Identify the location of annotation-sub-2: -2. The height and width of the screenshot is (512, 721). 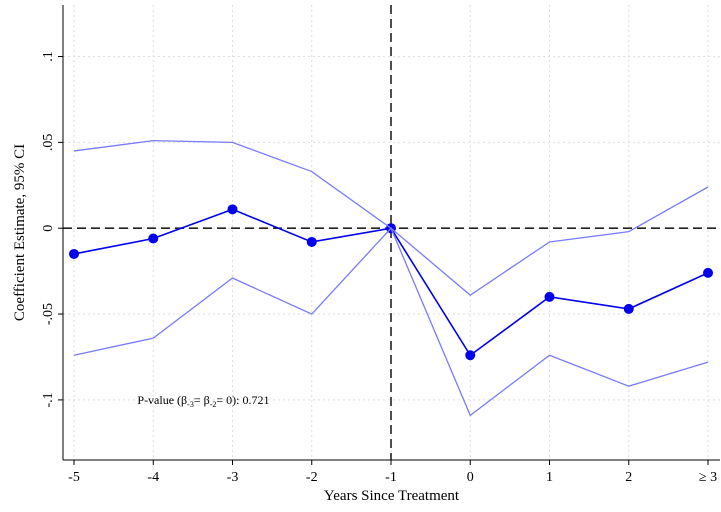
(213, 404).